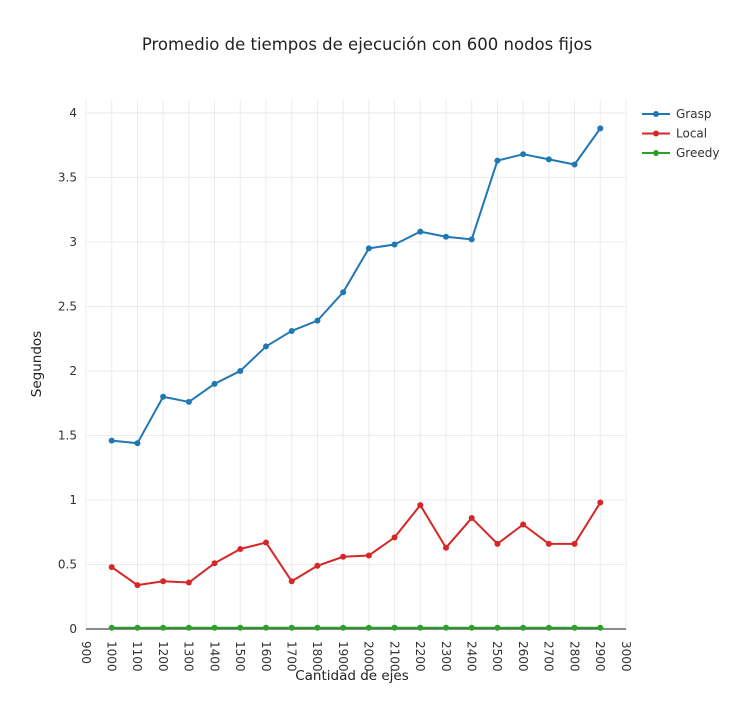  Describe the element at coordinates (446, 656) in the screenshot. I see `x-tick-label: 2300` at that location.